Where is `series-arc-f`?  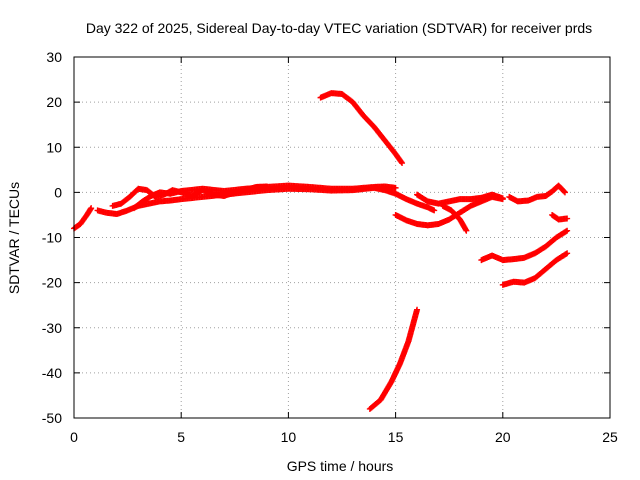
series-arc-f is located at coordinates (449, 211).